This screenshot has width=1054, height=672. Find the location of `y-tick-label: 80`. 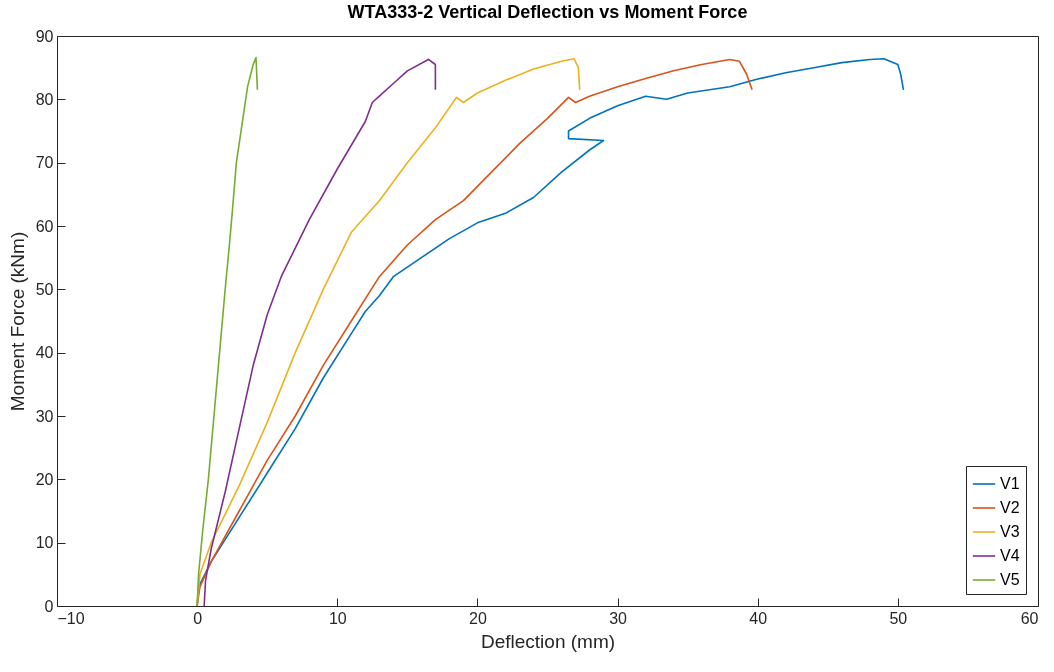

y-tick-label: 80 is located at coordinates (44, 99).